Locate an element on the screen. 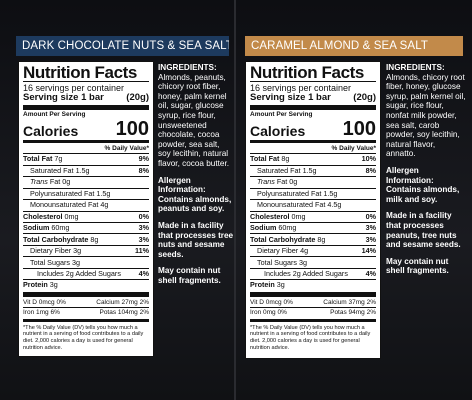 The image size is (472, 400). vitamin-row-2: Iron 1mg 6% Potas 104mg 2% is located at coordinates (86, 312).